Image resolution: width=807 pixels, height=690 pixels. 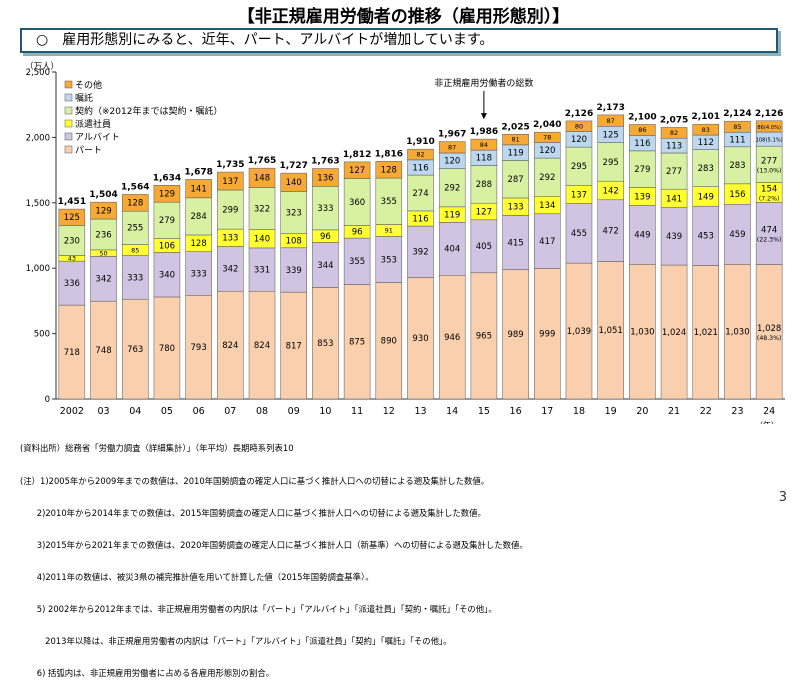 I want to click on data-label: 133, so click(x=230, y=239).